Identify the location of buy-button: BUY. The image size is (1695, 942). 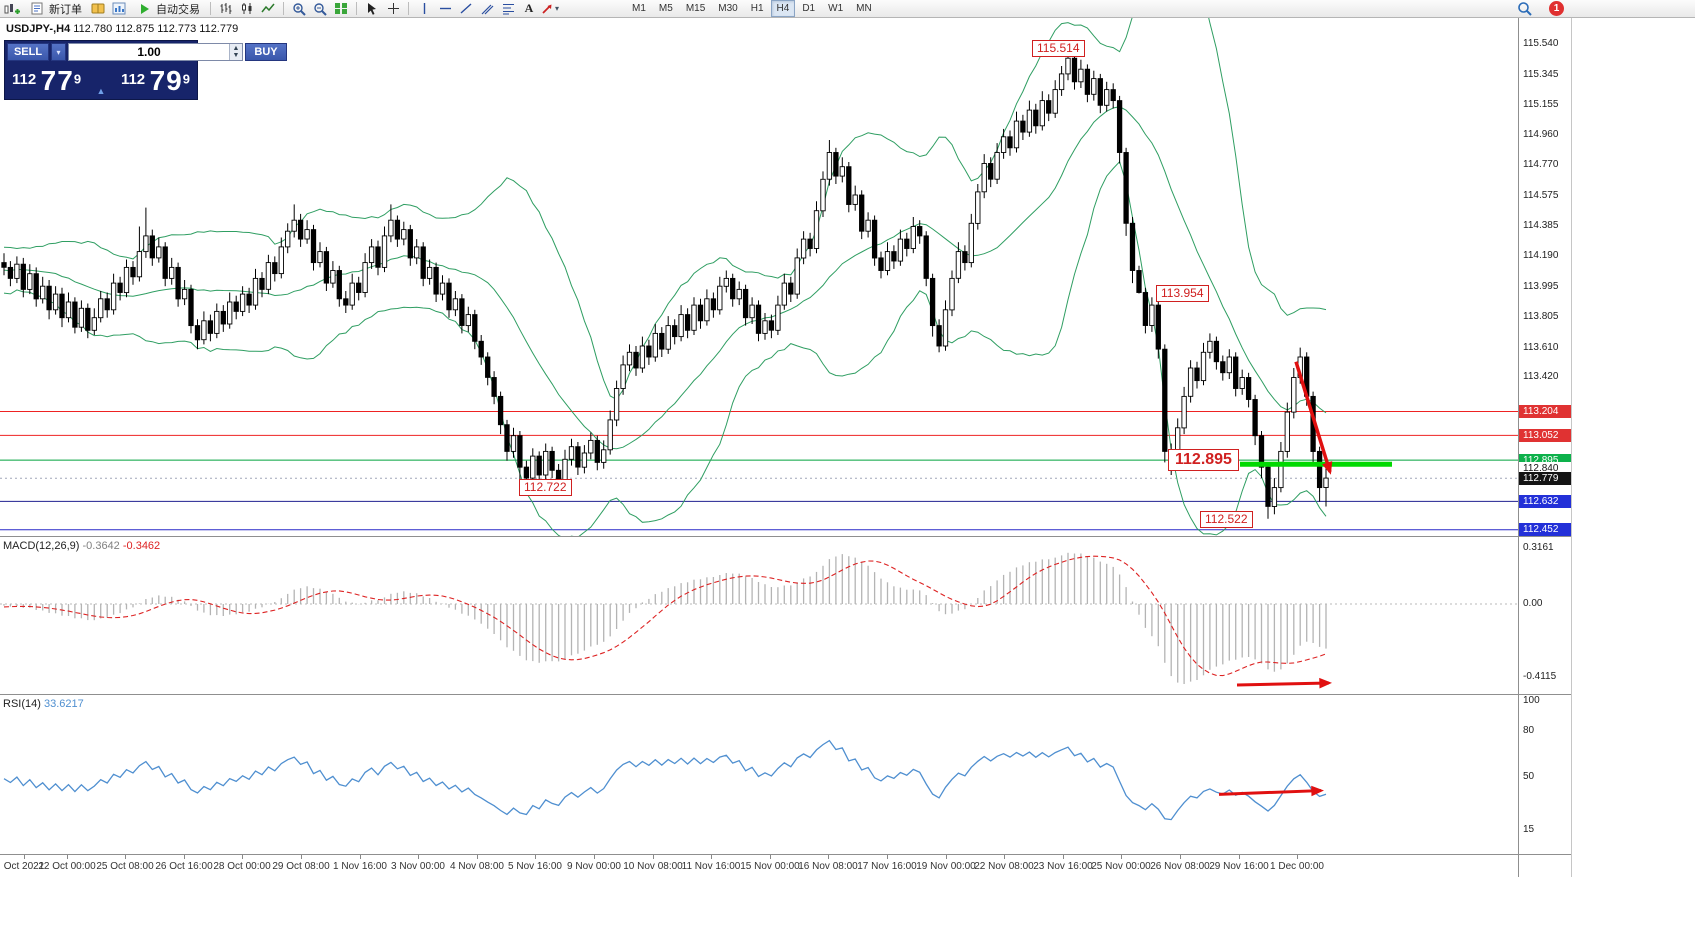
(266, 52).